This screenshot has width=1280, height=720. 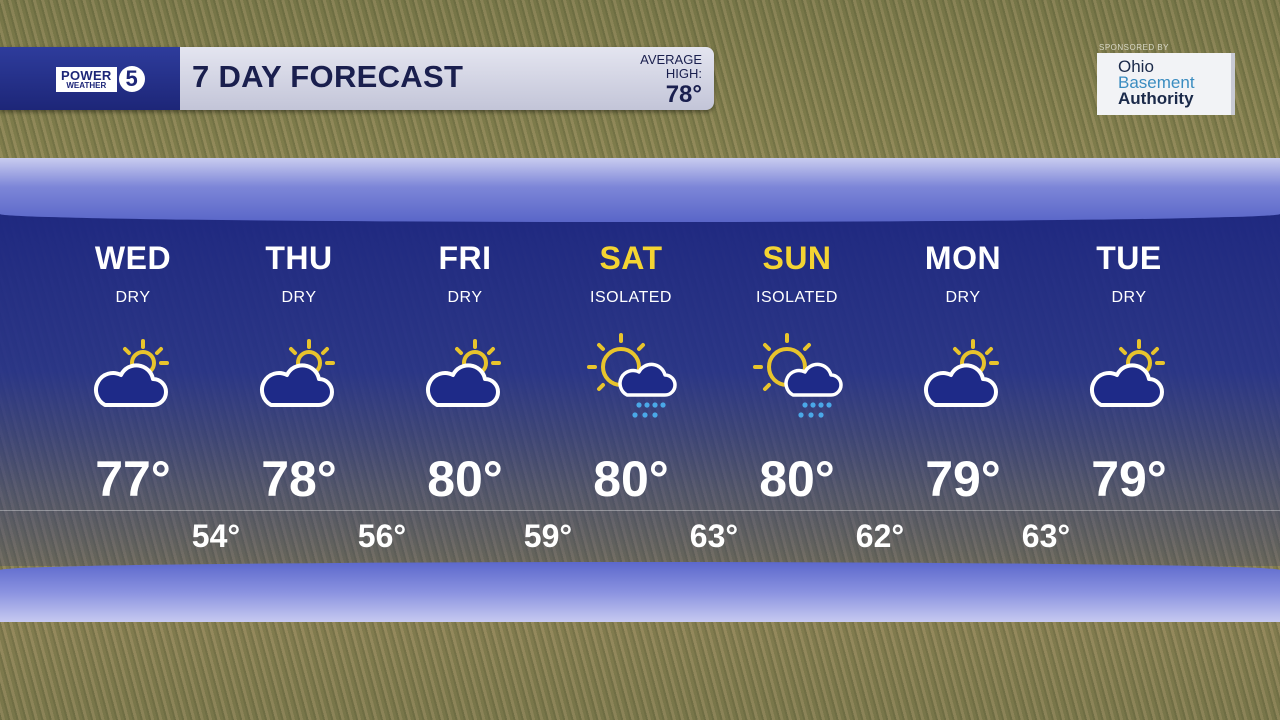 I want to click on power-of-5-logo: POWER WEATHER 5, so click(x=112, y=79).